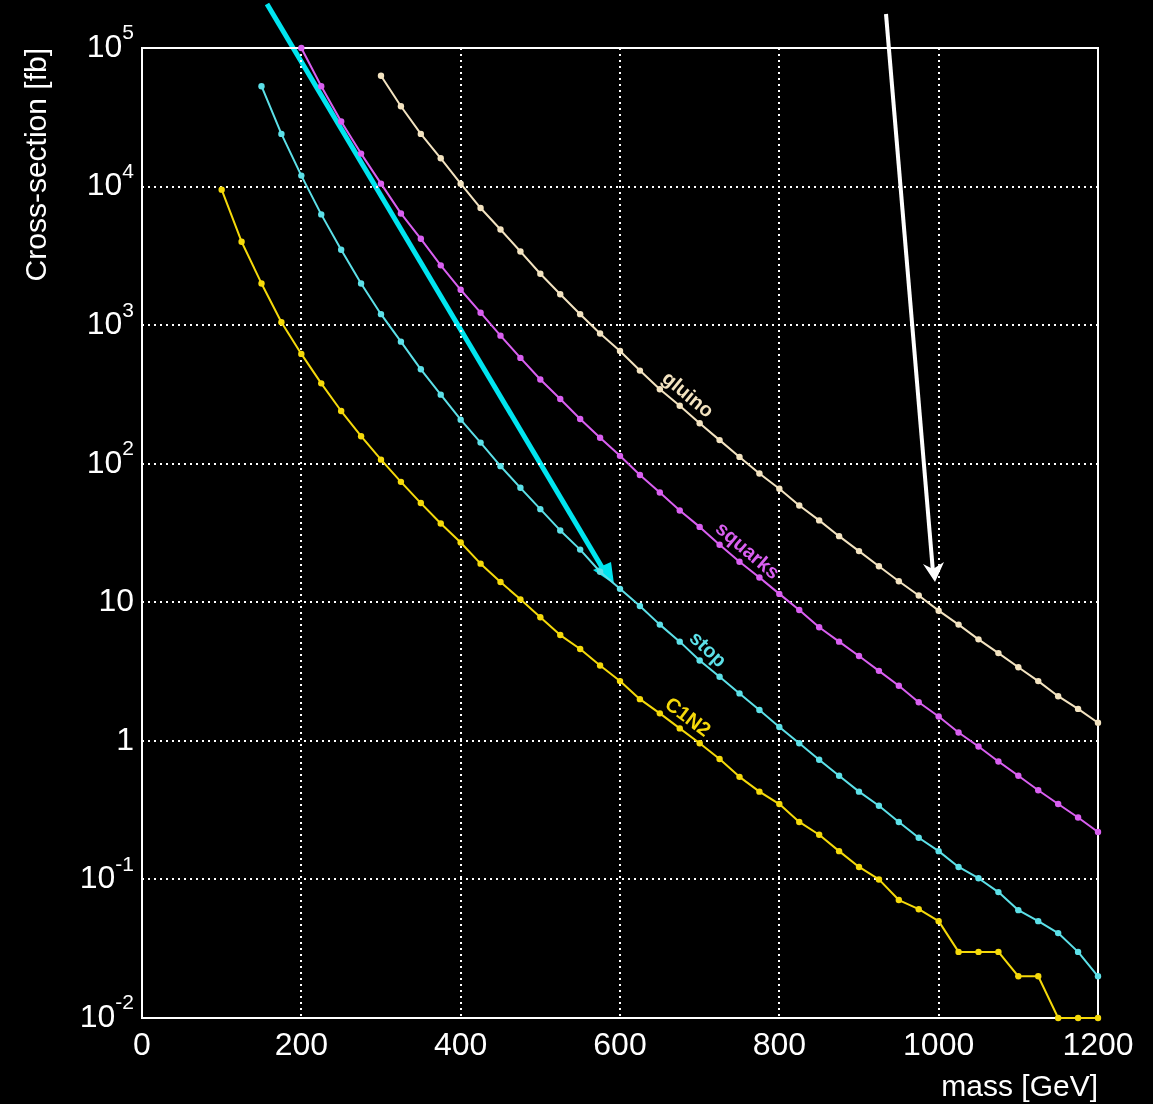  I want to click on y-tick-label: 1, so click(125, 738).